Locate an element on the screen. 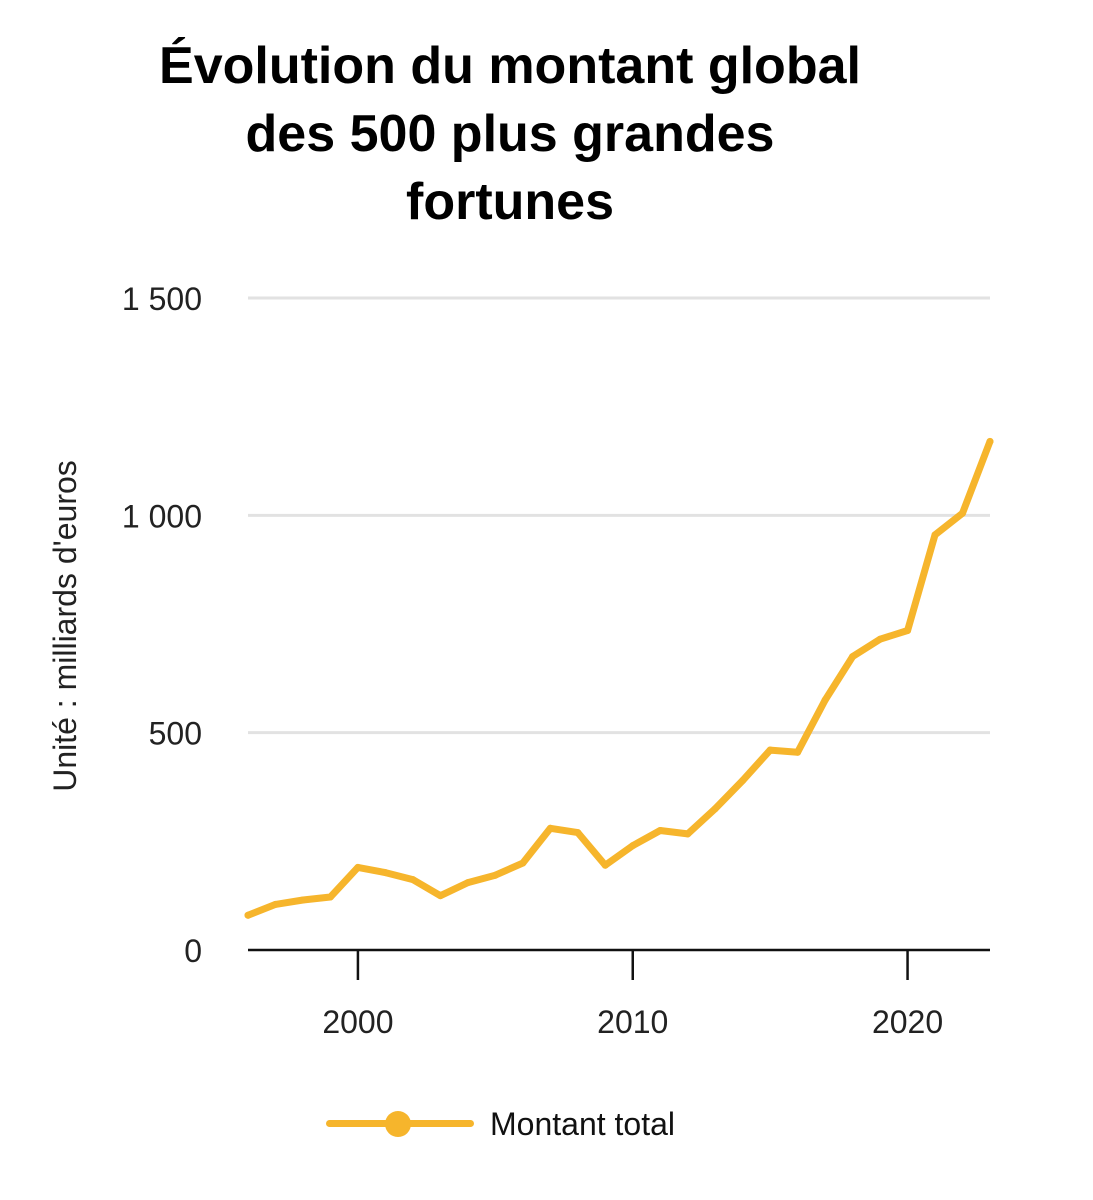  data-point-2009 is located at coordinates (605, 865).